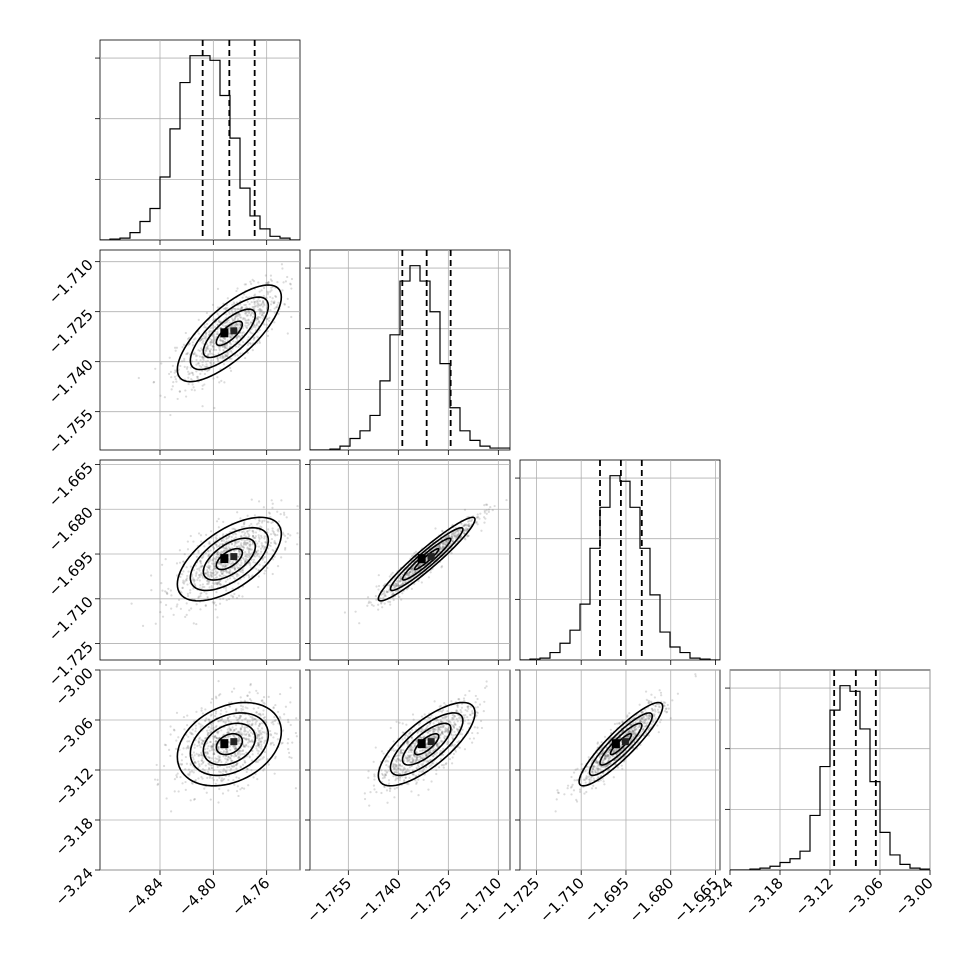 This screenshot has height=970, width=970. I want to click on contour-level, so click(229, 559).